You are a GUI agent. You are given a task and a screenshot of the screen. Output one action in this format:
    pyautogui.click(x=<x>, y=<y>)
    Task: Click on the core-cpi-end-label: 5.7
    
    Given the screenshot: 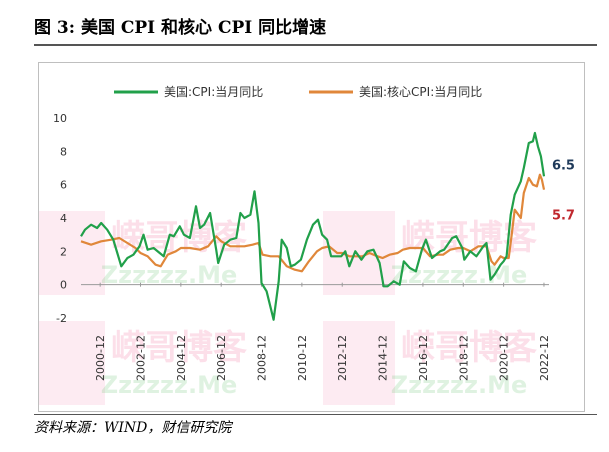 What is the action you would take?
    pyautogui.click(x=563, y=216)
    